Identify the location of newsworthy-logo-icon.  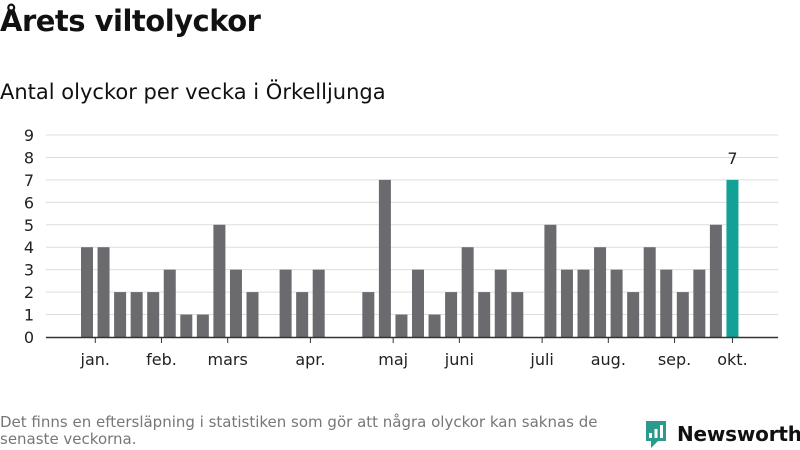
(656, 434).